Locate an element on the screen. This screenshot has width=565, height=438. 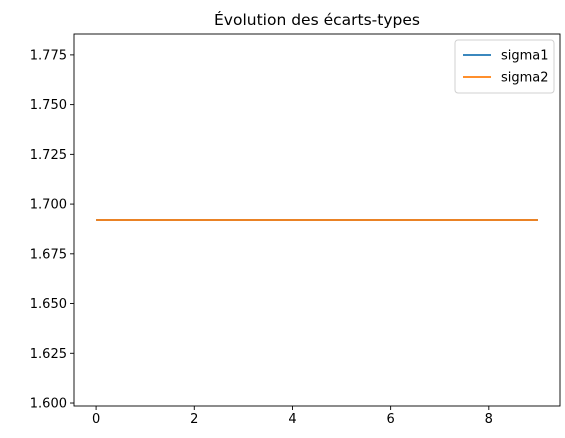
x-tick-label: 8 is located at coordinates (489, 419).